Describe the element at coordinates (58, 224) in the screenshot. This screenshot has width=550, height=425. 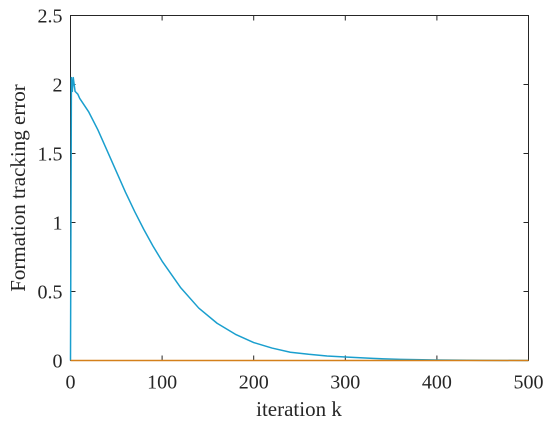
I see `y-tick-label: 1` at that location.